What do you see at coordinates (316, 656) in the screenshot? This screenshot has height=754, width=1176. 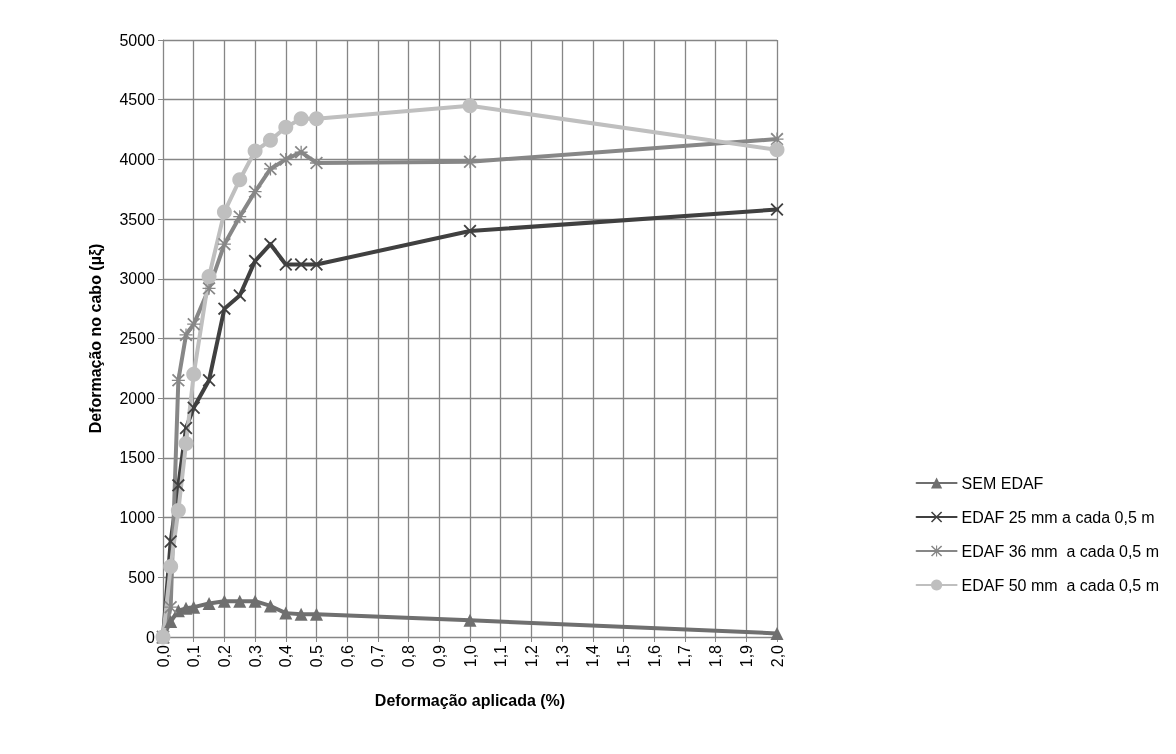 I see `x-tick-label: 0,5` at bounding box center [316, 656].